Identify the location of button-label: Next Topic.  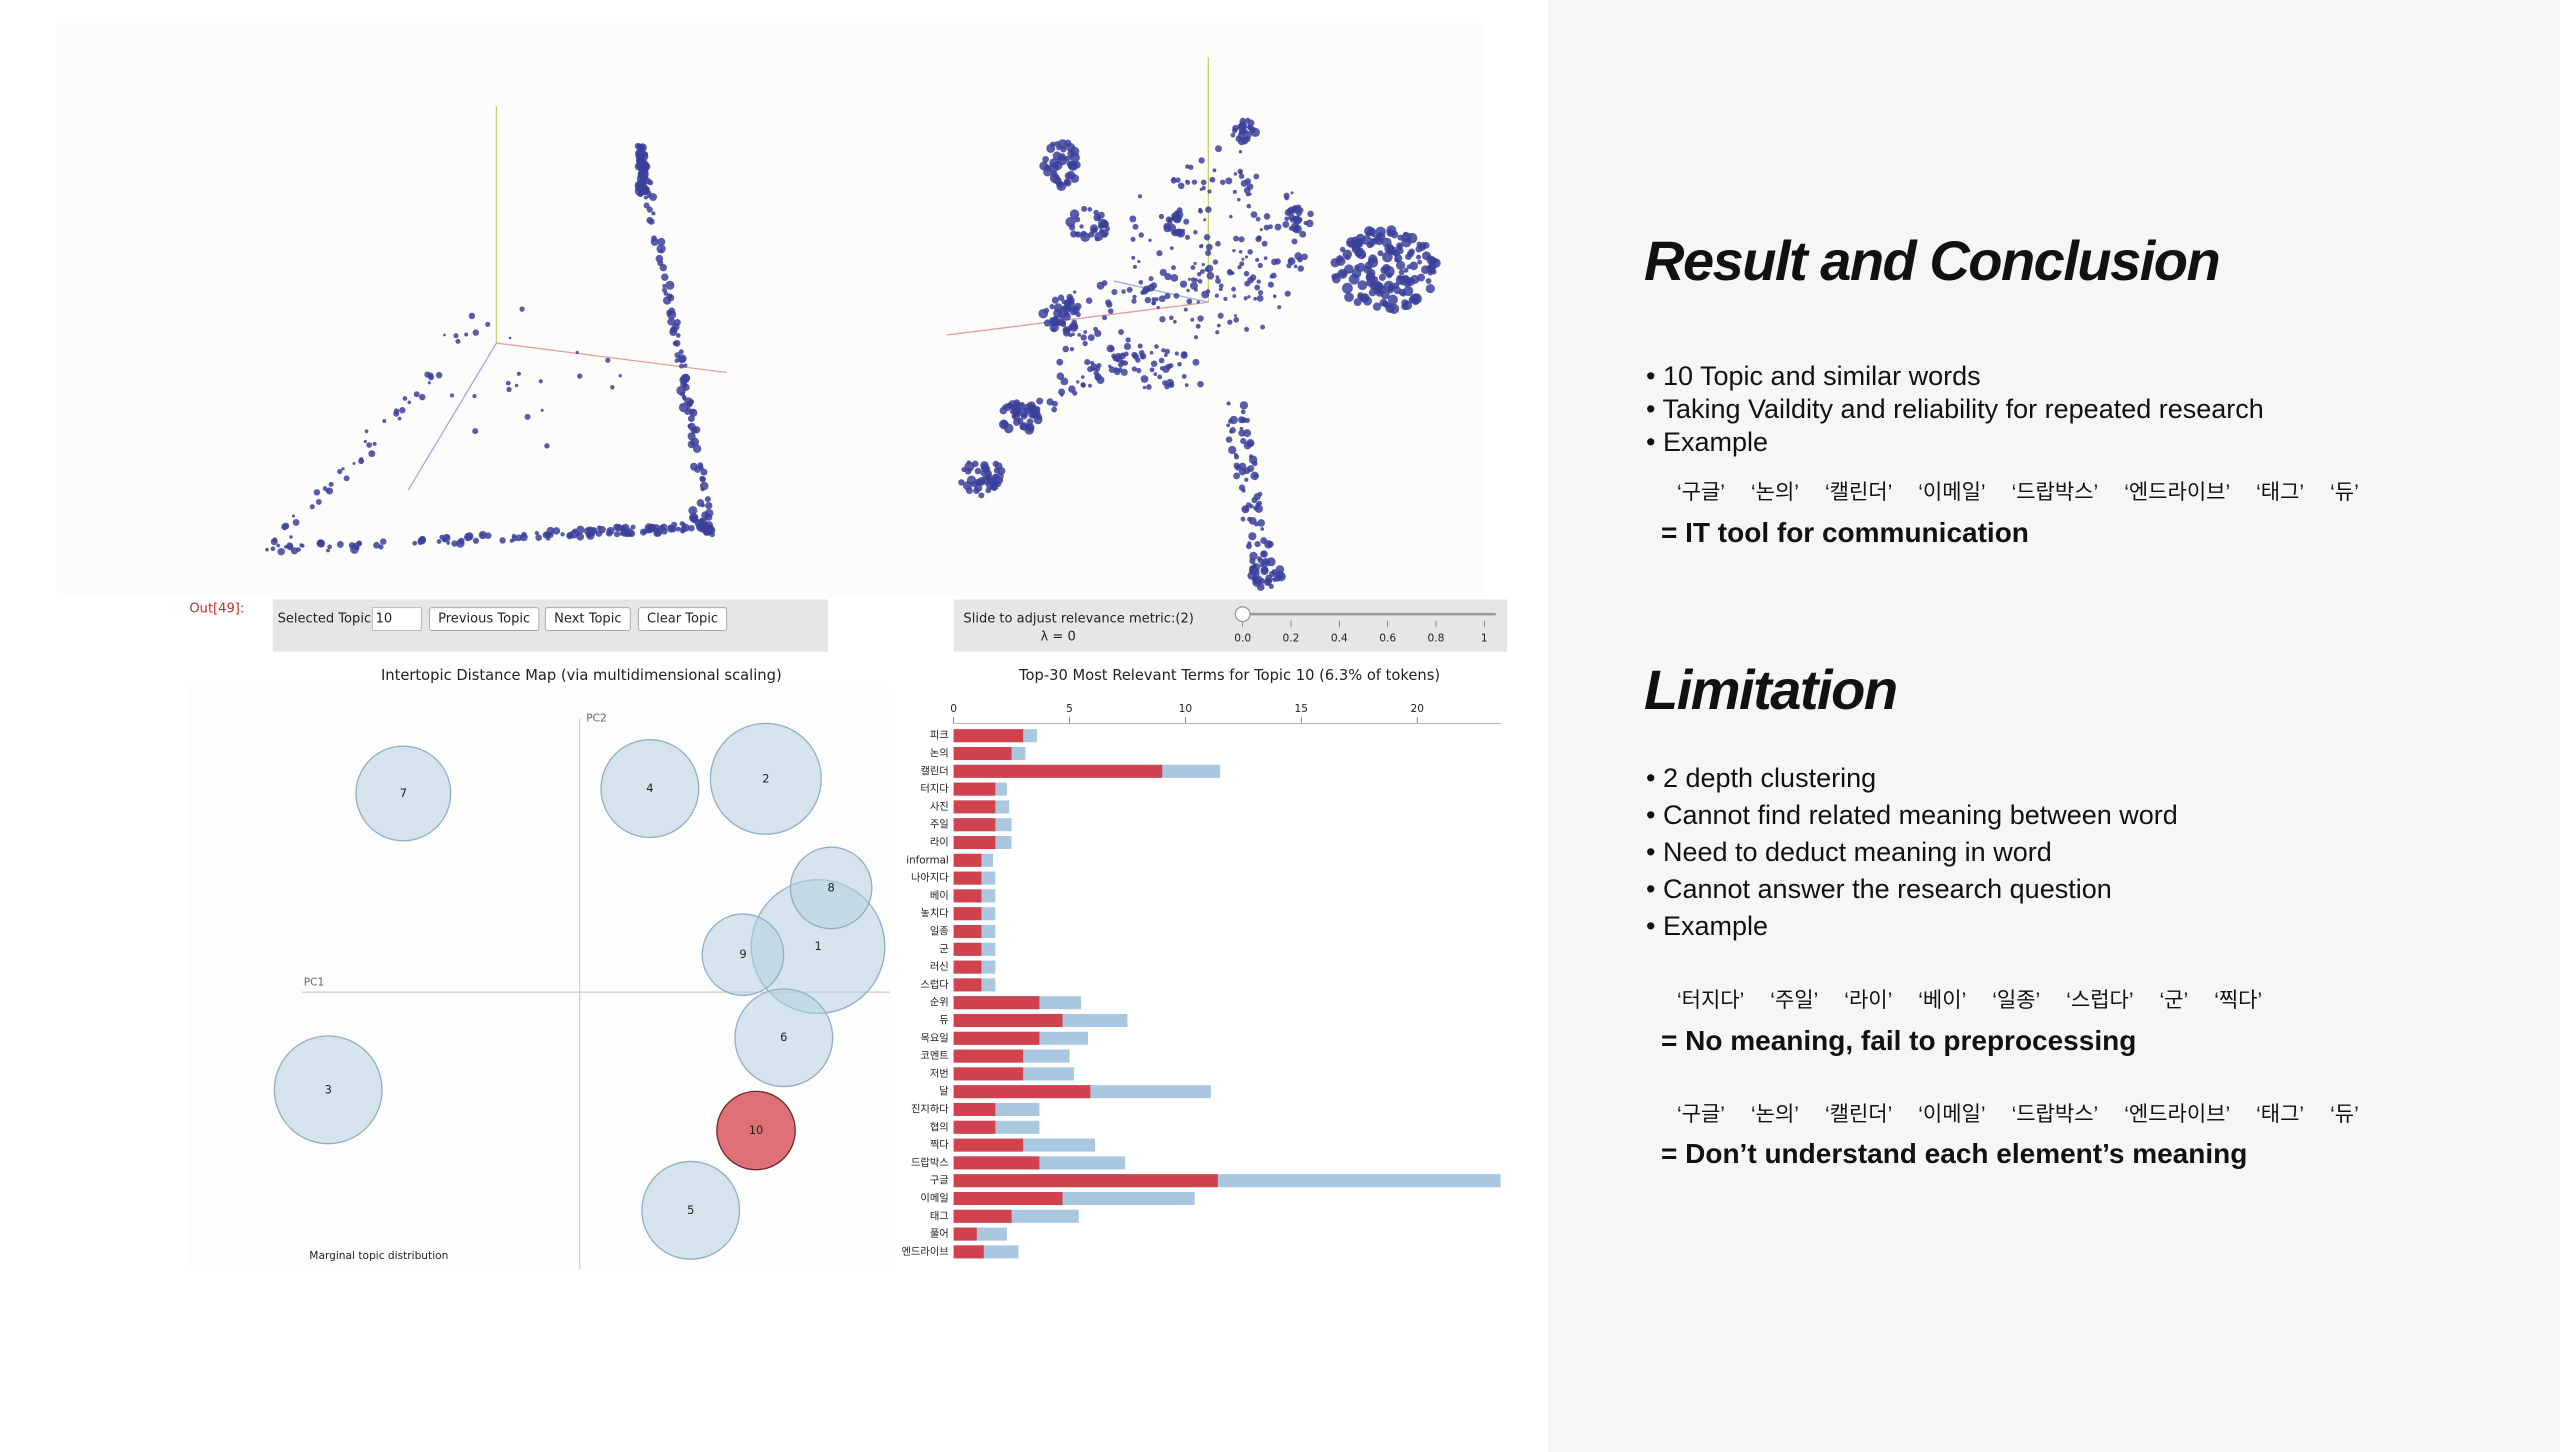
(587, 619).